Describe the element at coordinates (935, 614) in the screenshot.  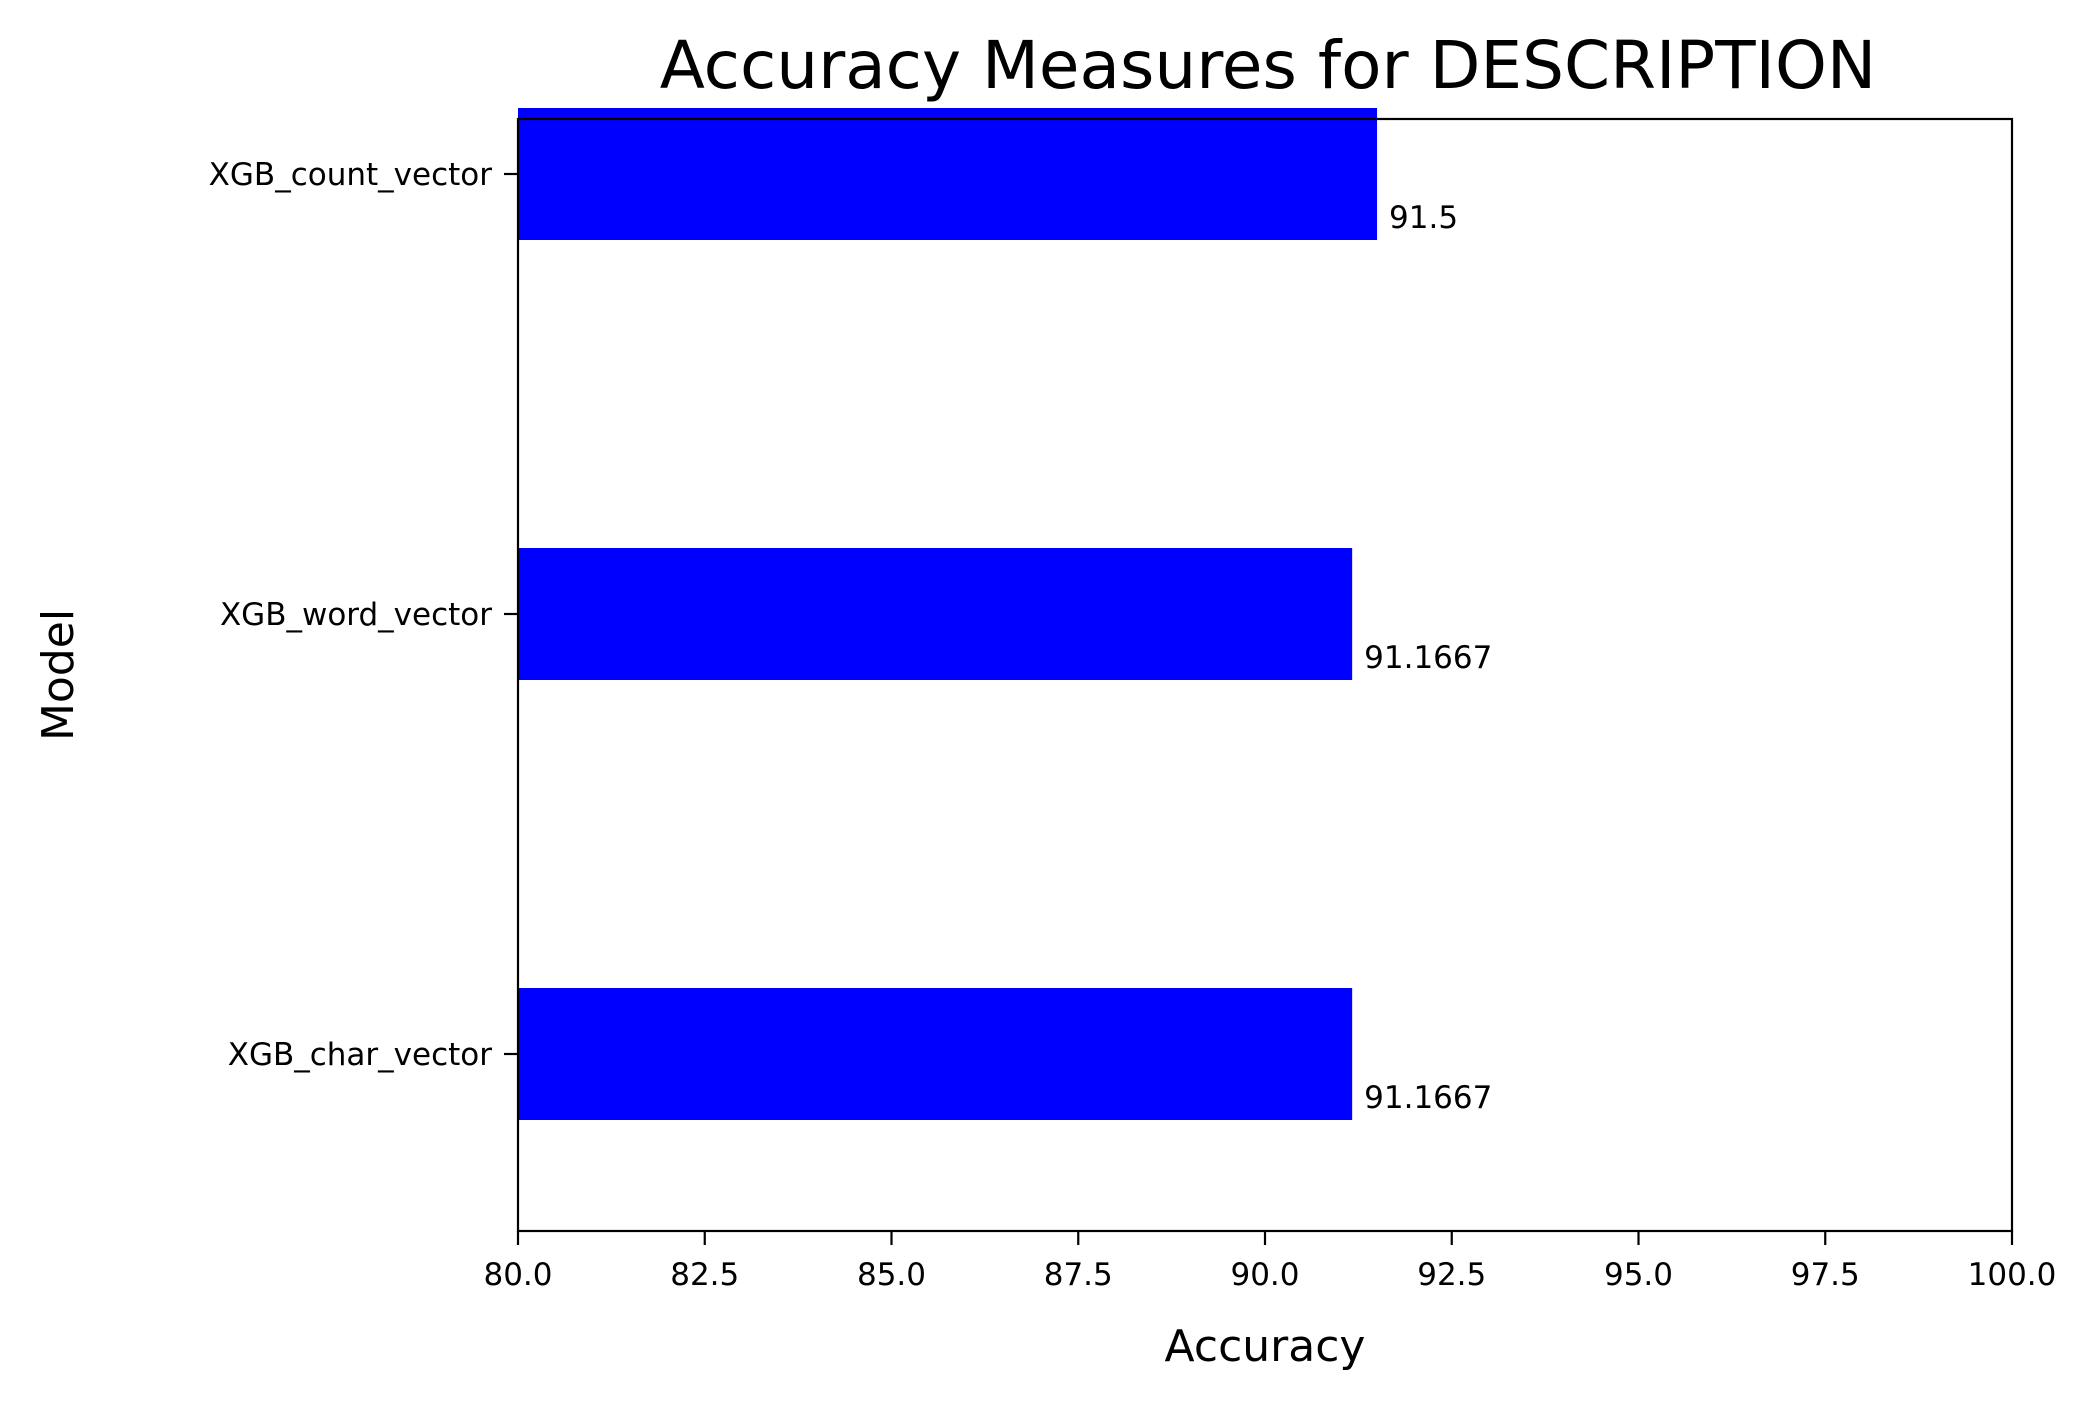
I see `bar-XGB_word_vector` at that location.